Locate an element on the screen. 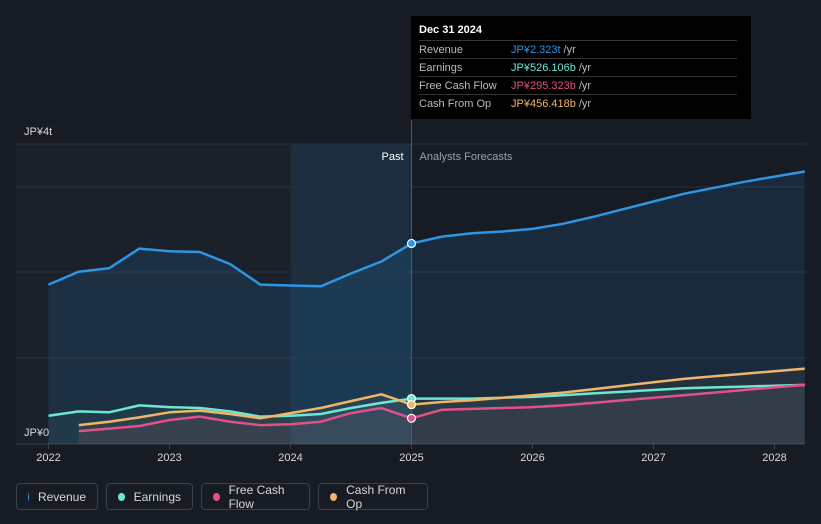 The height and width of the screenshot is (524, 821). legend-label: Earnings is located at coordinates (157, 496).